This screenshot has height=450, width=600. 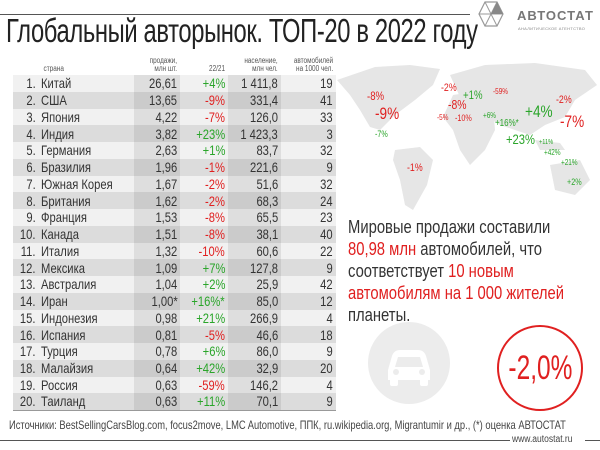 I want to click on map-change-label: -5%, so click(x=443, y=117).